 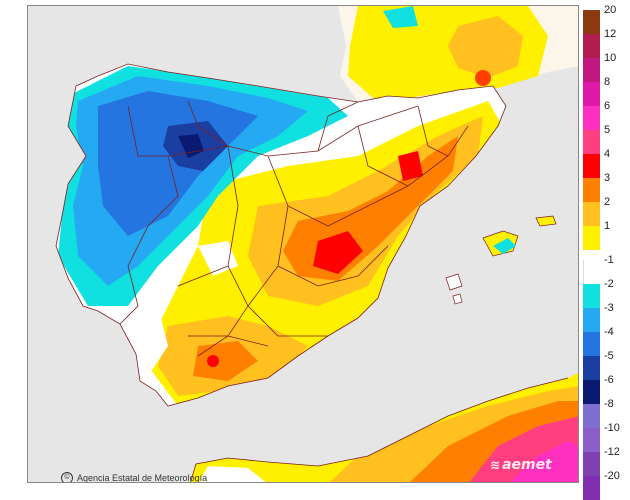 I want to click on legend-label: 6, so click(x=607, y=106).